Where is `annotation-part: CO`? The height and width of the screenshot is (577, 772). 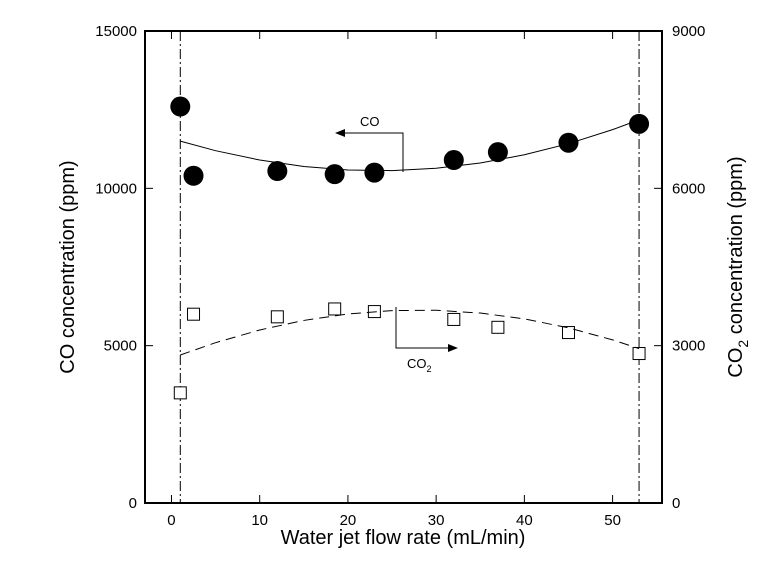
annotation-part: CO is located at coordinates (417, 363).